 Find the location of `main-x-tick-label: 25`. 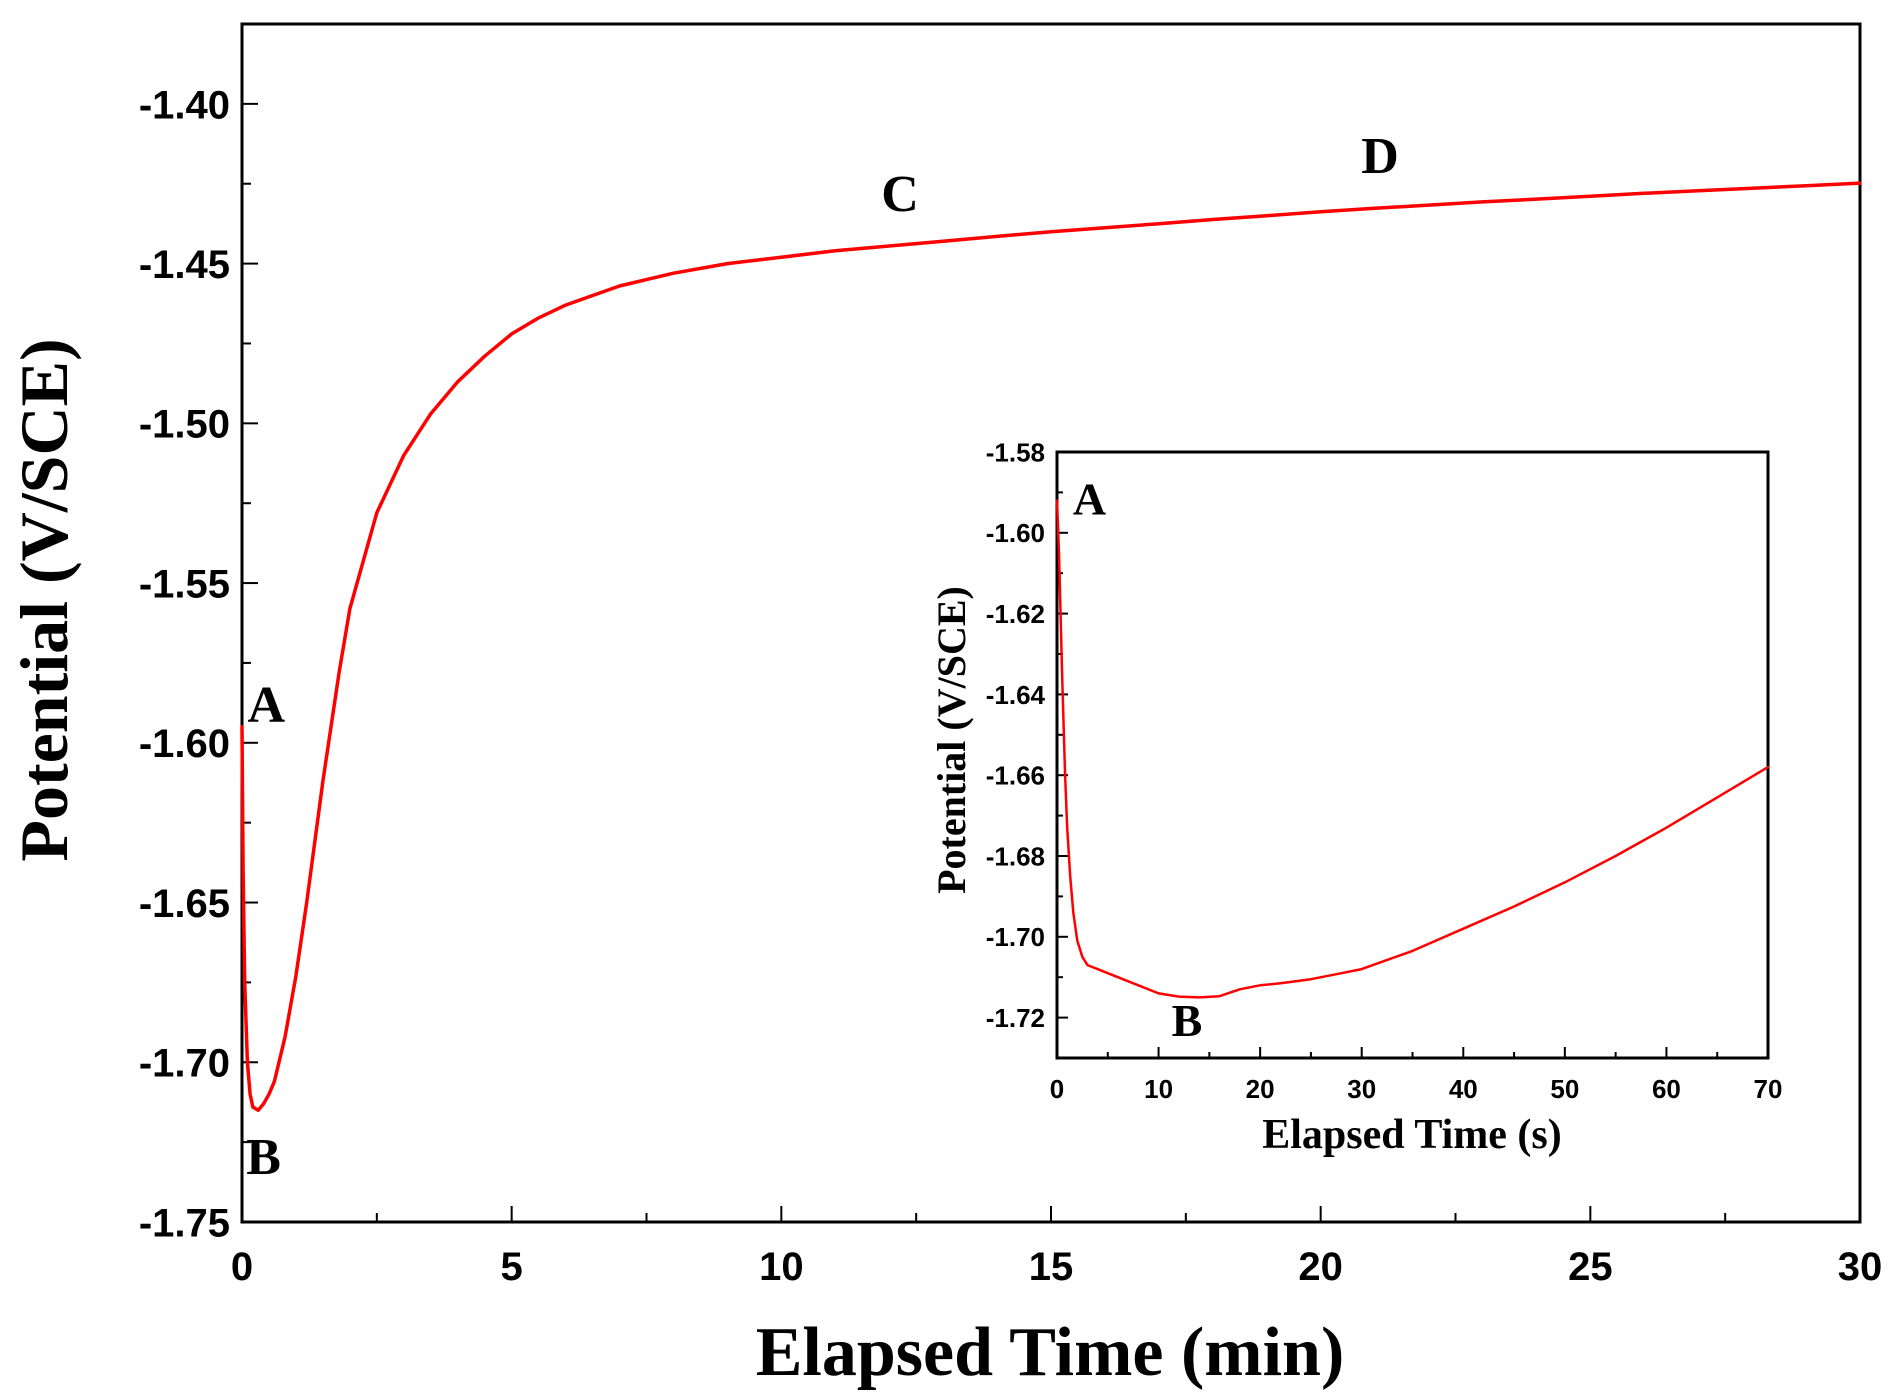

main-x-tick-label: 25 is located at coordinates (1590, 1267).